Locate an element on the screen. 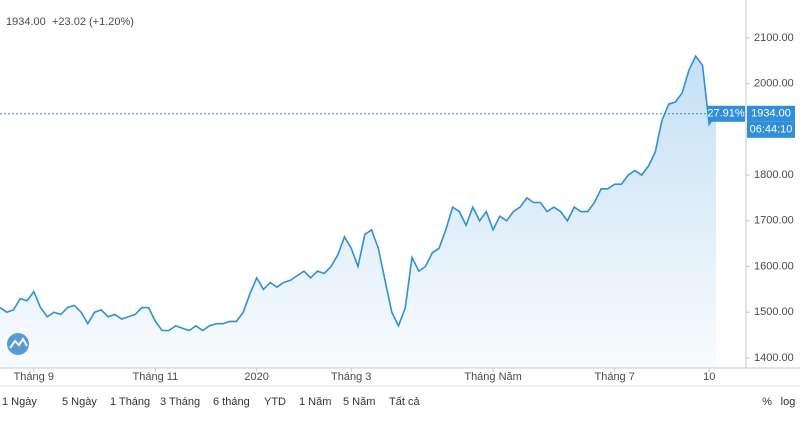 The width and height of the screenshot is (800, 425). percent-badge is located at coordinates (726, 113).